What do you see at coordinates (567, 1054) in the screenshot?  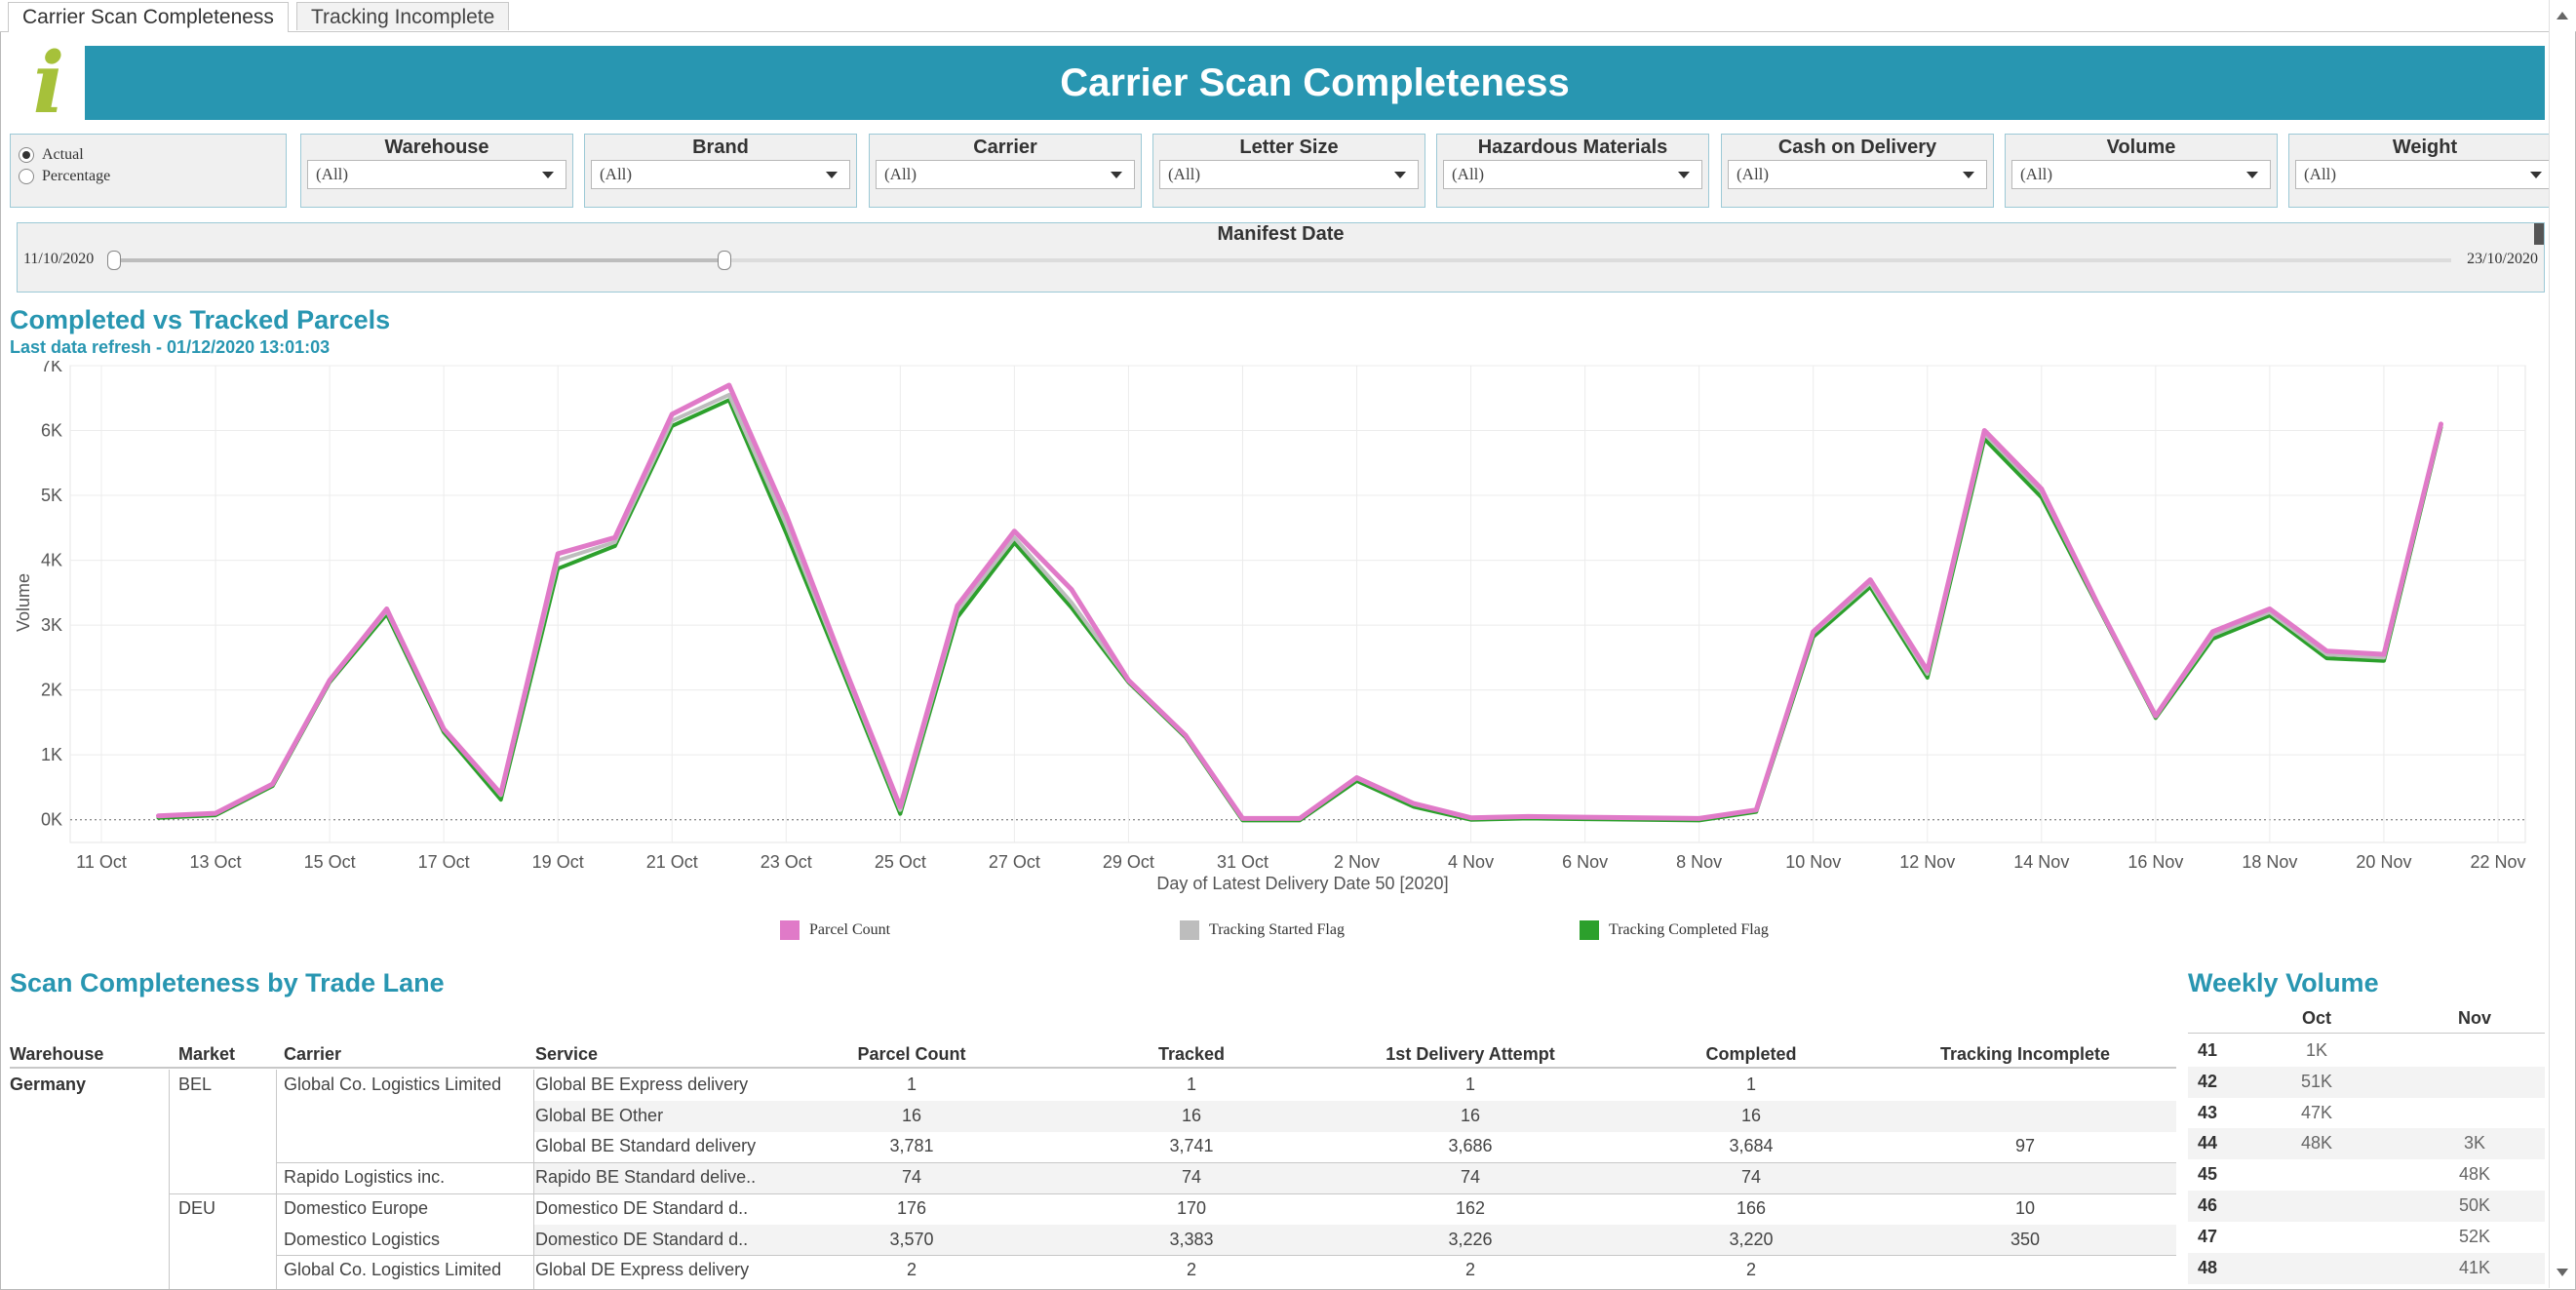 I see `col-header-service: Service` at bounding box center [567, 1054].